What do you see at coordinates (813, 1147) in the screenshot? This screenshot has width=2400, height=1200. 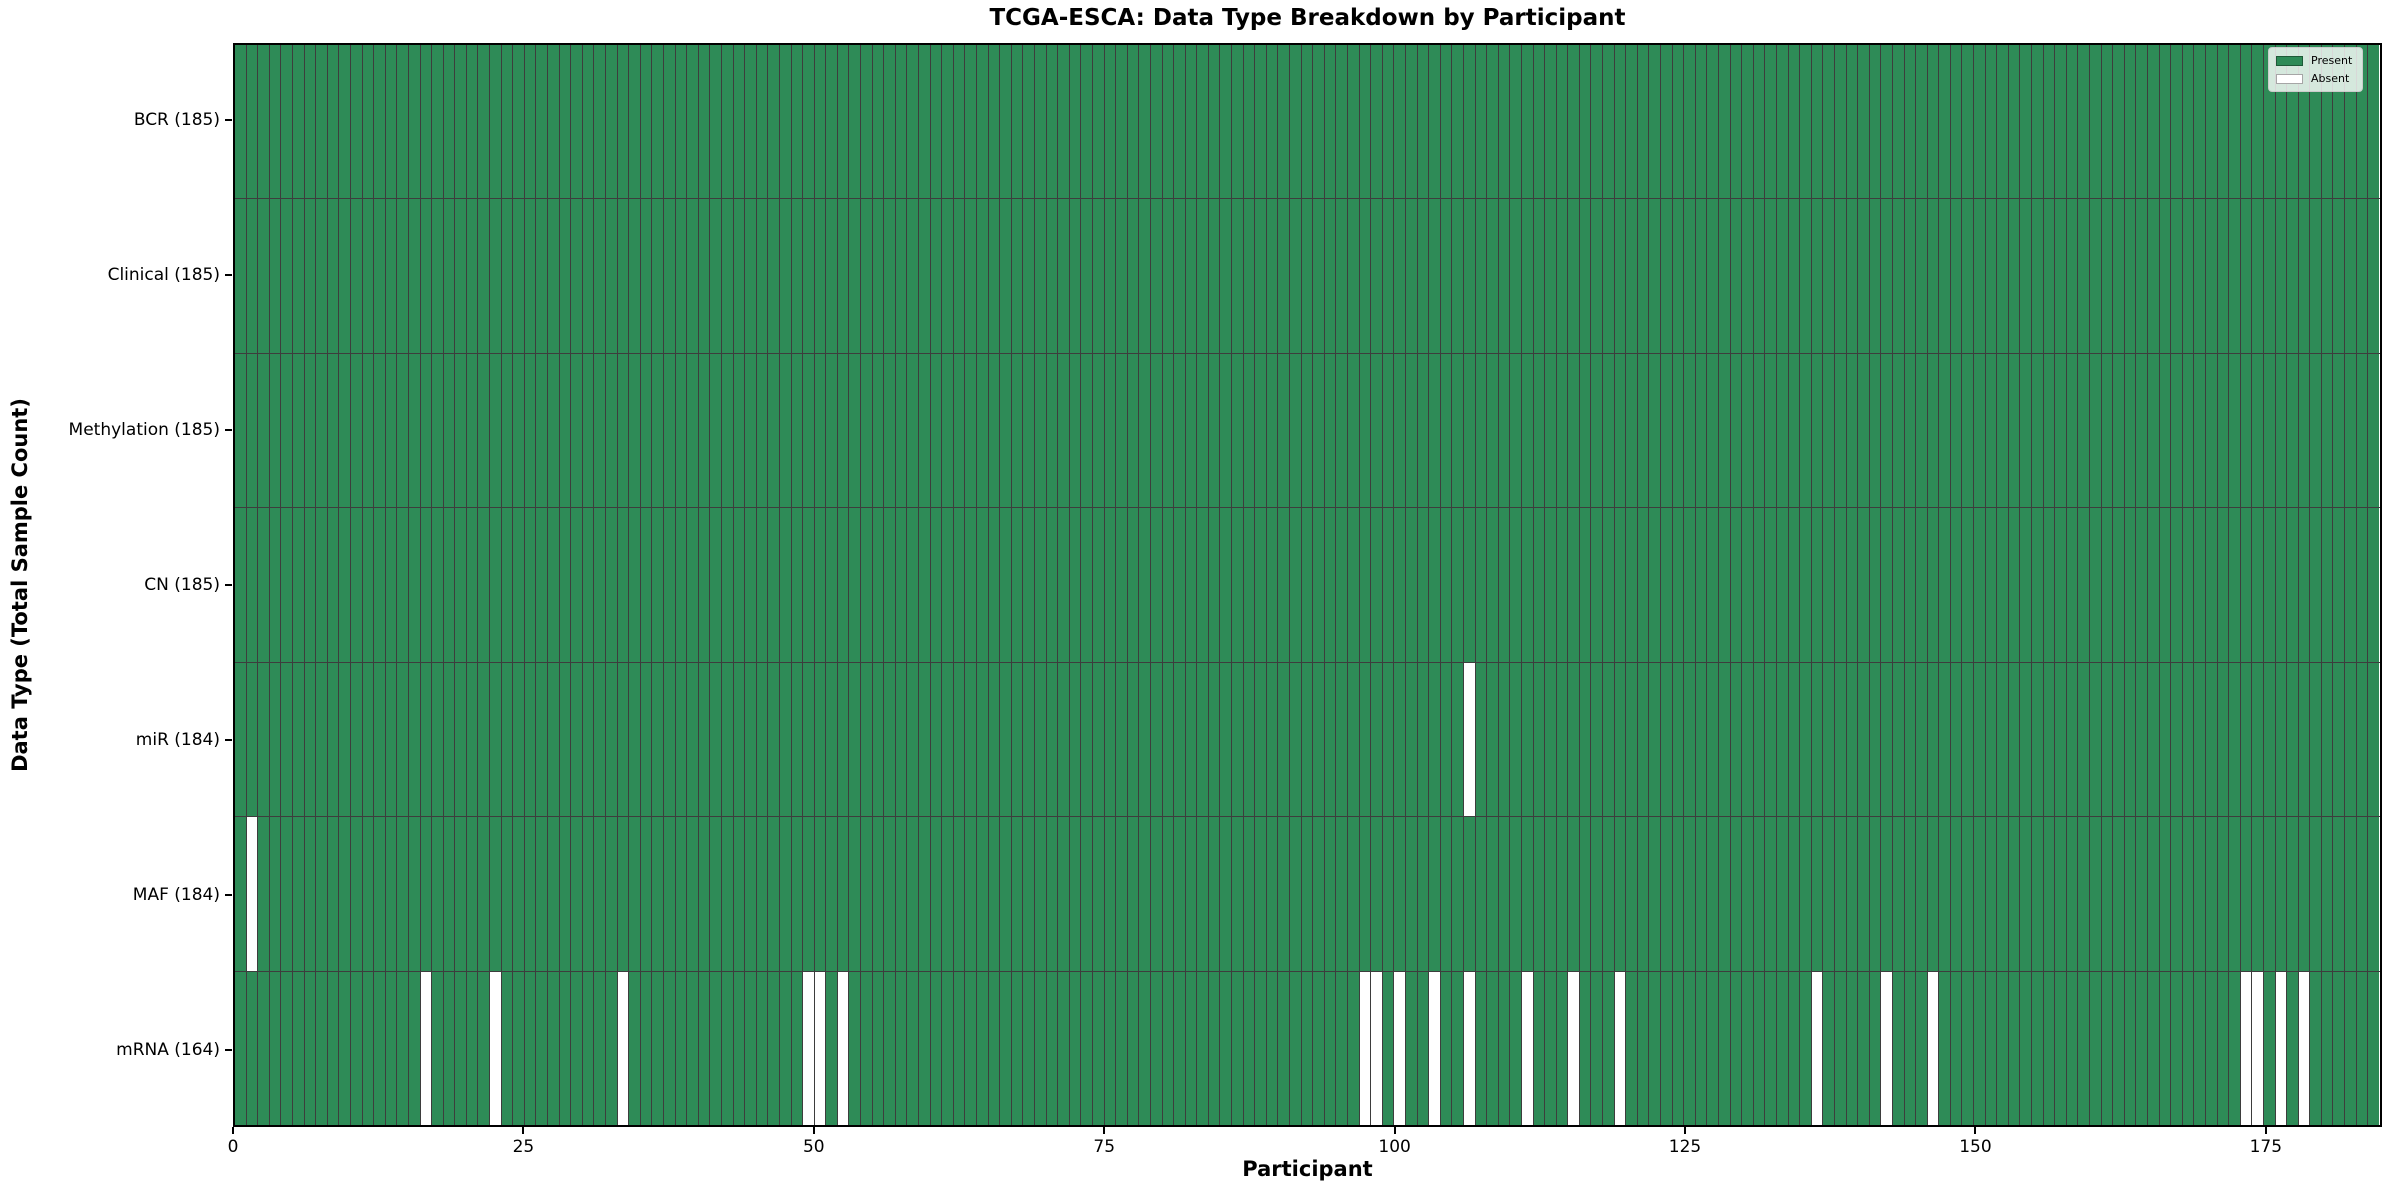 I see `x-tick-label: 50` at bounding box center [813, 1147].